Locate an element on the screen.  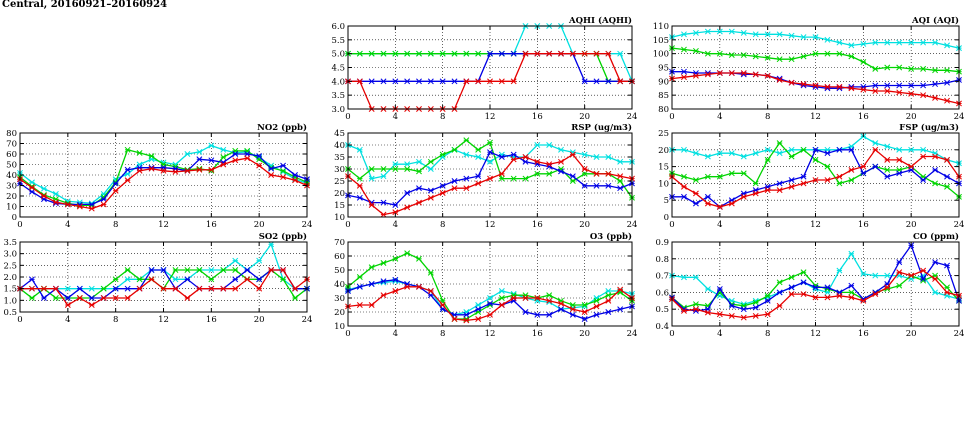
x-tick-label: 4 is located at coordinates (67, 320).